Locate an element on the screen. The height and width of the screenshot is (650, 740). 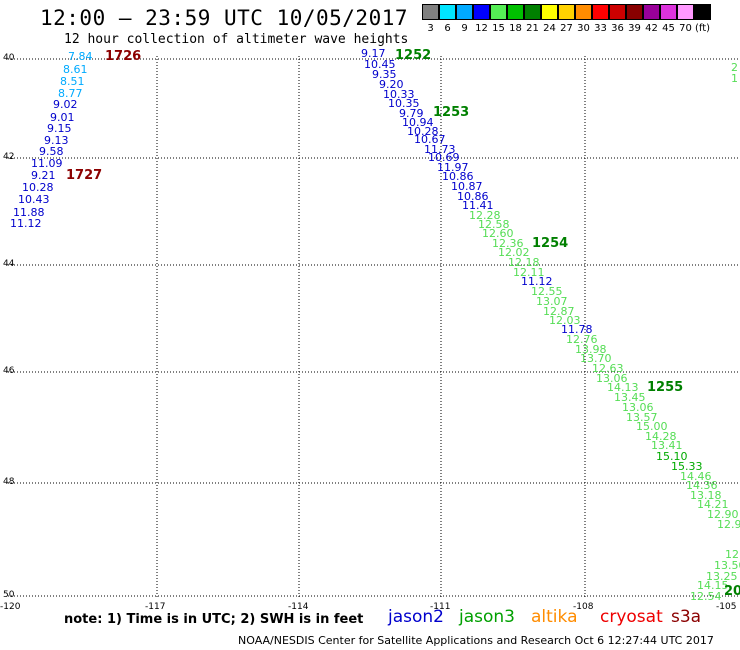
color-scale-label: 15 is located at coordinates (498, 28).